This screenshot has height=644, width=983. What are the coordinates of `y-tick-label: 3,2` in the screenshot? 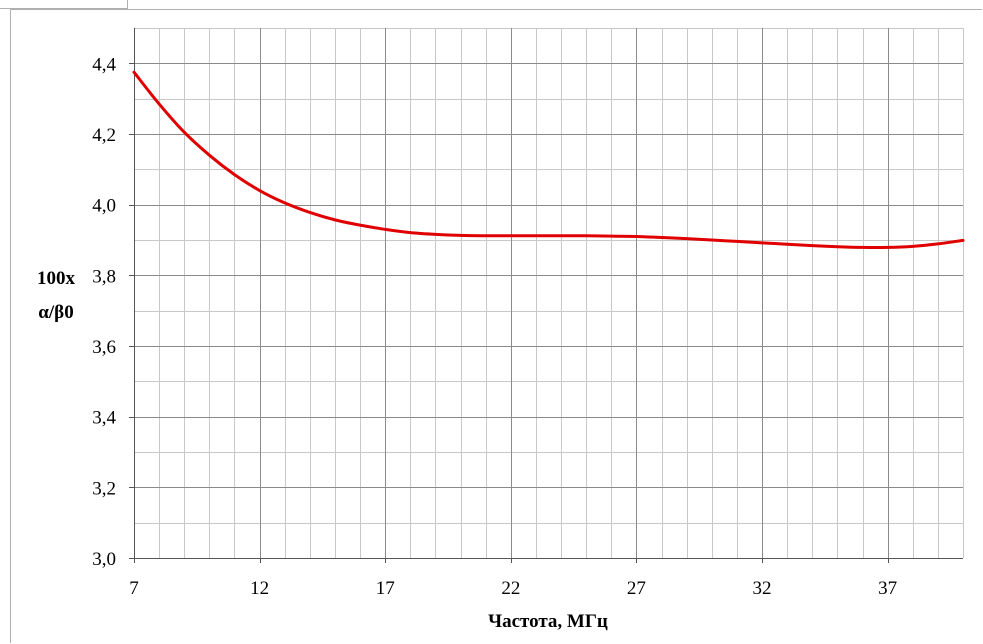 It's located at (104, 488).